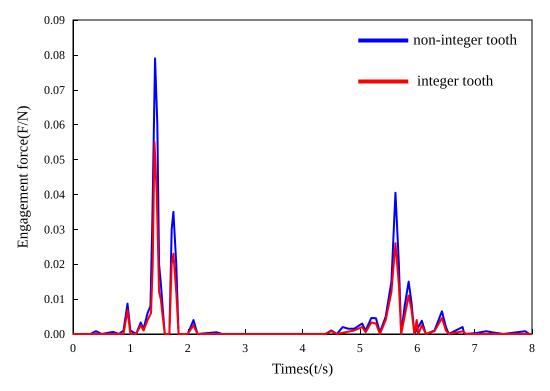  Describe the element at coordinates (54, 20) in the screenshot. I see `y-tick-label: 0.09` at that location.